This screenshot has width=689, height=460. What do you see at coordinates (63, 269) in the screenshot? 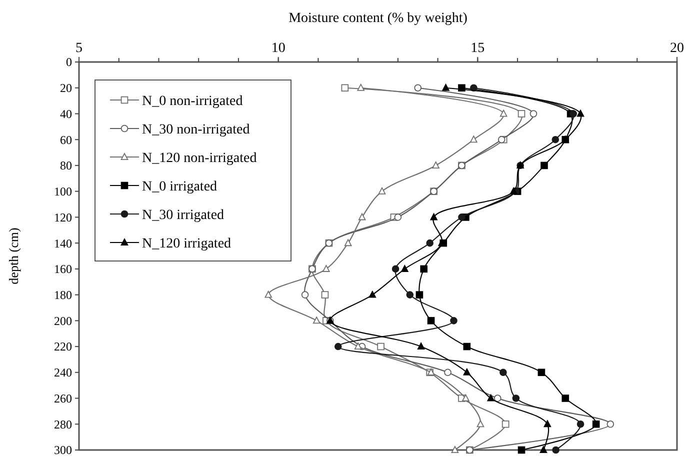
I see `y-tick-label: 160` at bounding box center [63, 269].